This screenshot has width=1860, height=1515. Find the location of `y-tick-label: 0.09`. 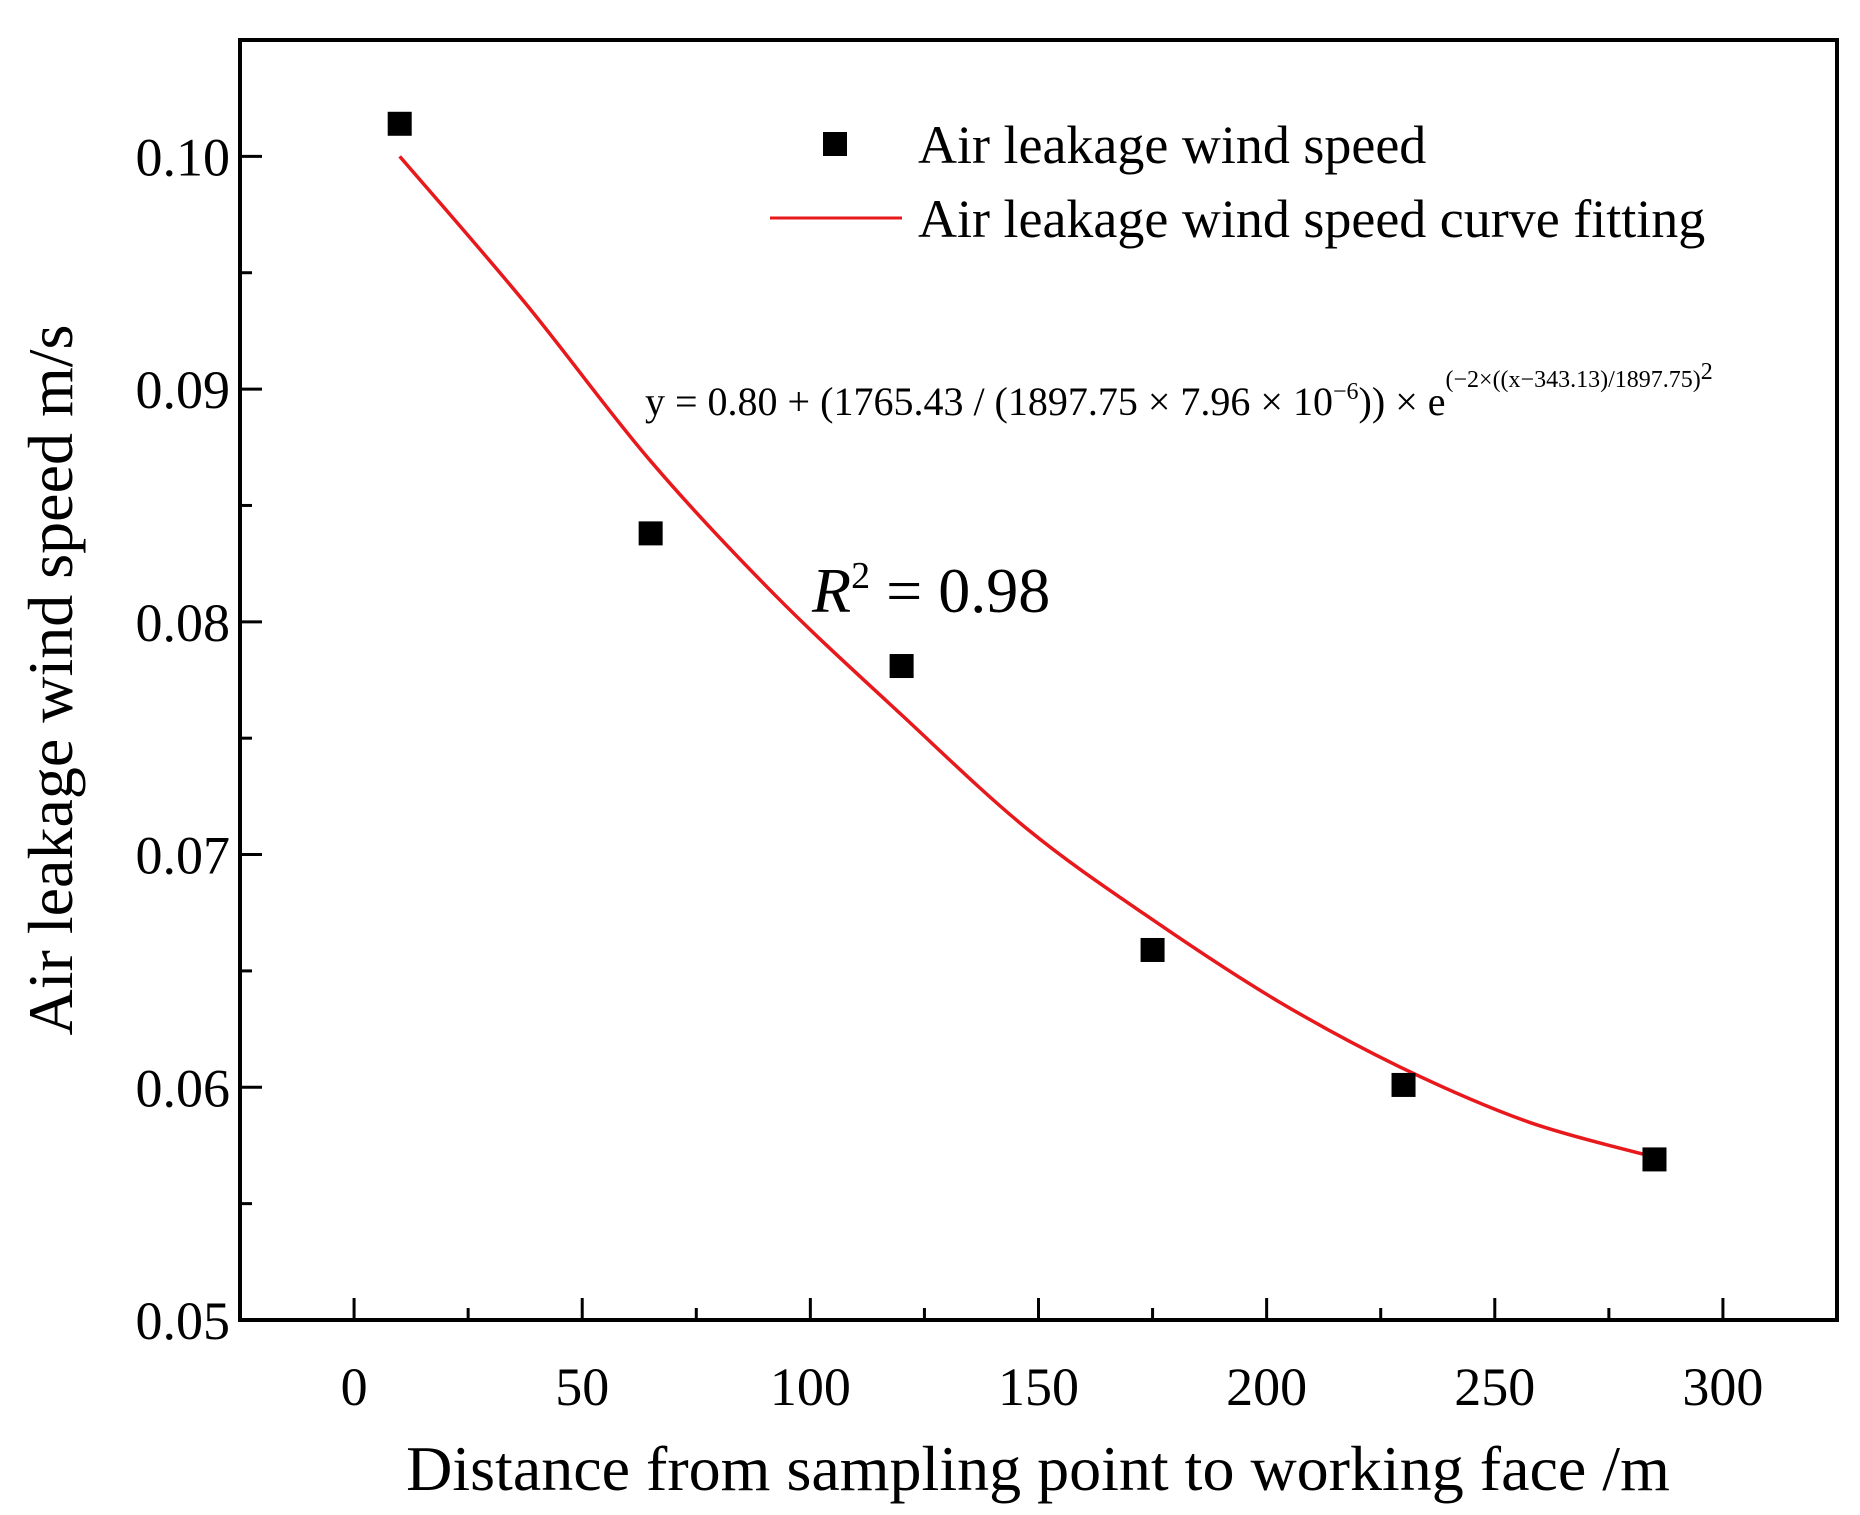

y-tick-label: 0.09 is located at coordinates (183, 390).